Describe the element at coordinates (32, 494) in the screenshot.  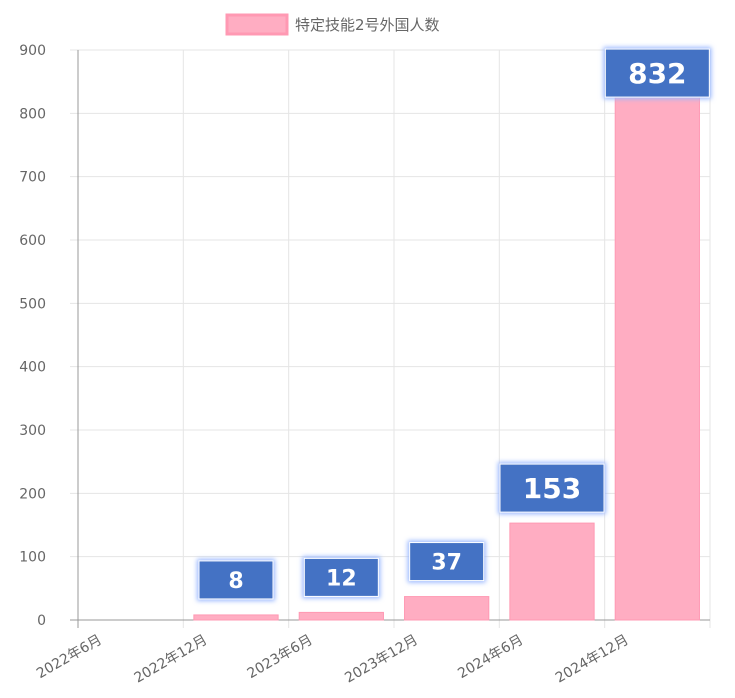
I see `y-tick-label: 200` at that location.